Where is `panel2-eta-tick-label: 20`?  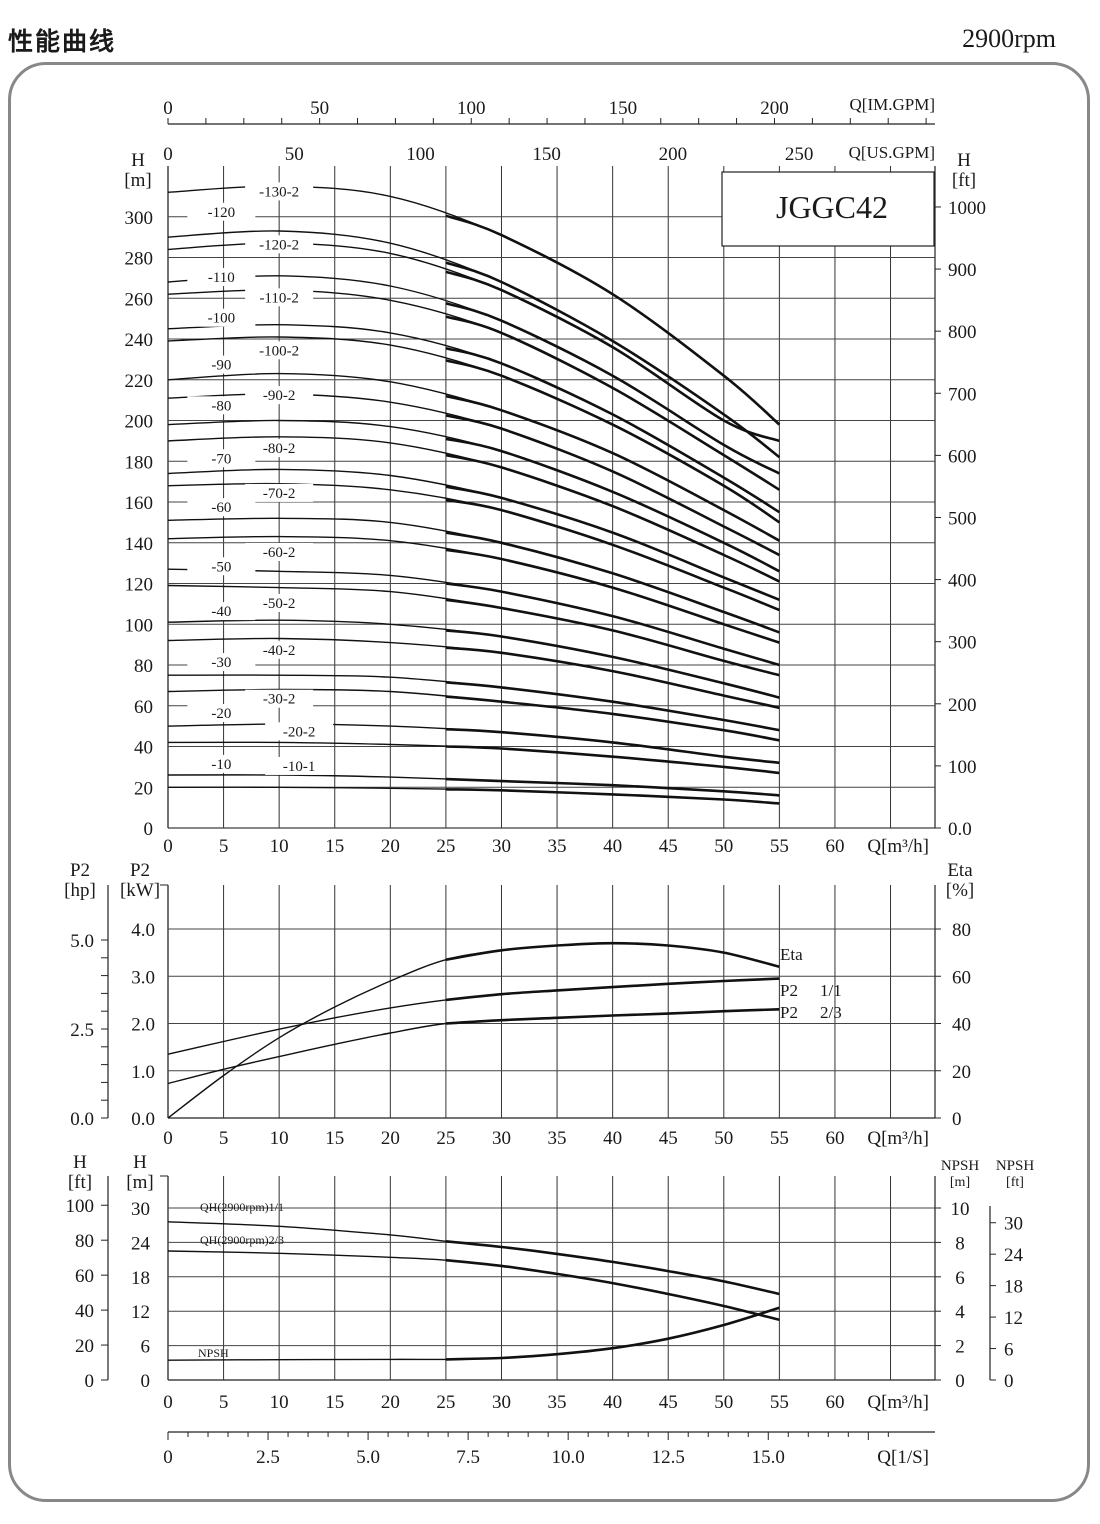 panel2-eta-tick-label: 20 is located at coordinates (961, 1072).